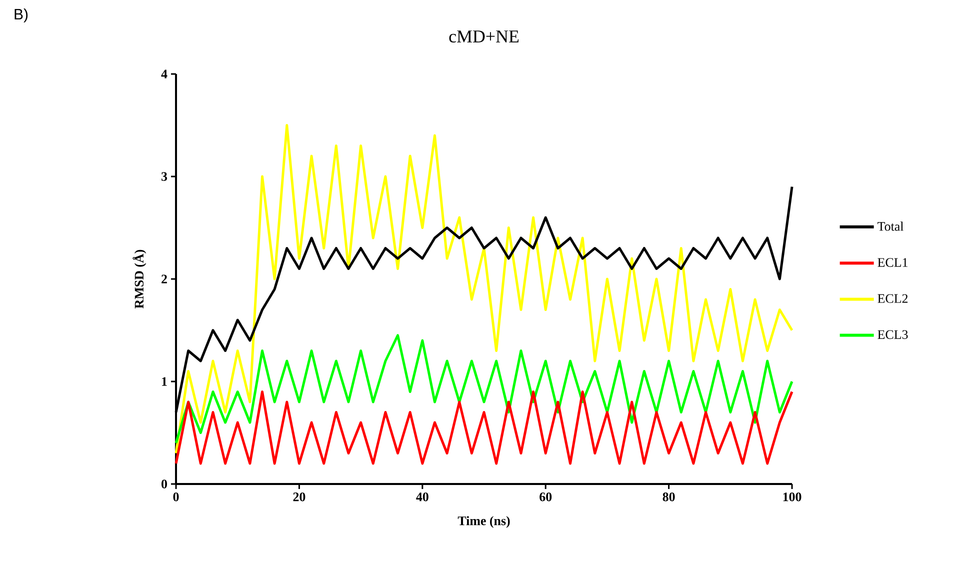 The image size is (959, 567). I want to click on x-tick-label: 0, so click(176, 497).